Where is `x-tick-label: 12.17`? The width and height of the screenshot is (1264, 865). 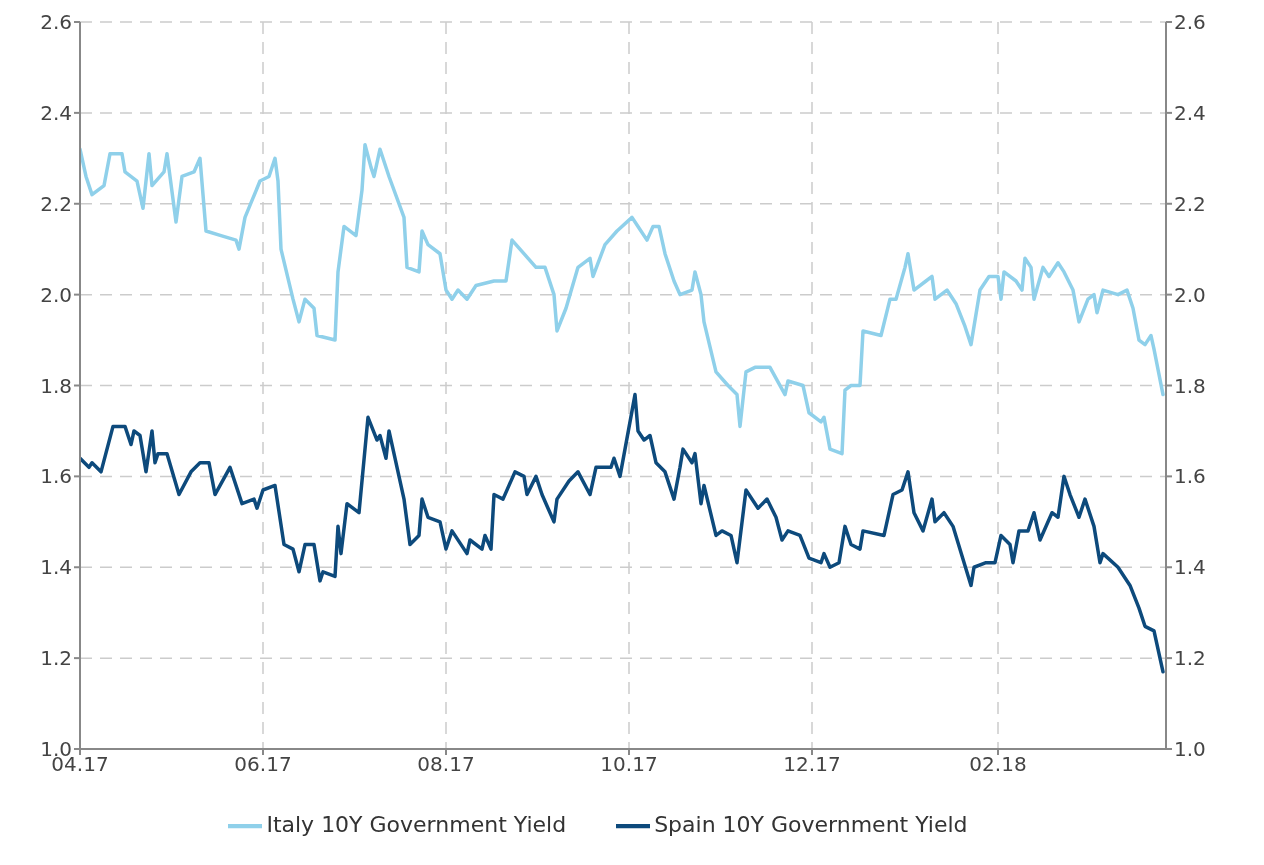
x-tick-label: 12.17 is located at coordinates (812, 764).